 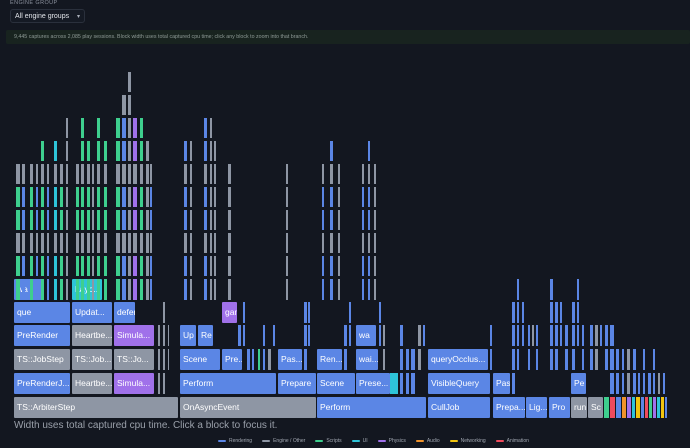 What do you see at coordinates (42, 359) in the screenshot?
I see `flame-block: TS::JobStep` at bounding box center [42, 359].